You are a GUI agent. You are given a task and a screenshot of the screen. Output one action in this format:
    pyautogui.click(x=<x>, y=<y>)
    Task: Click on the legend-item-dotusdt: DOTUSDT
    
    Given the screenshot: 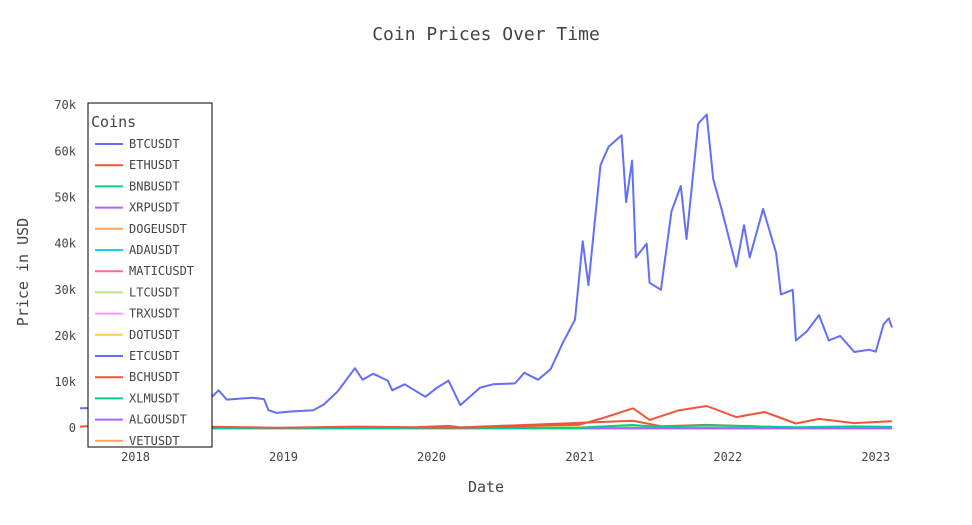 What is the action you would take?
    pyautogui.click(x=154, y=335)
    